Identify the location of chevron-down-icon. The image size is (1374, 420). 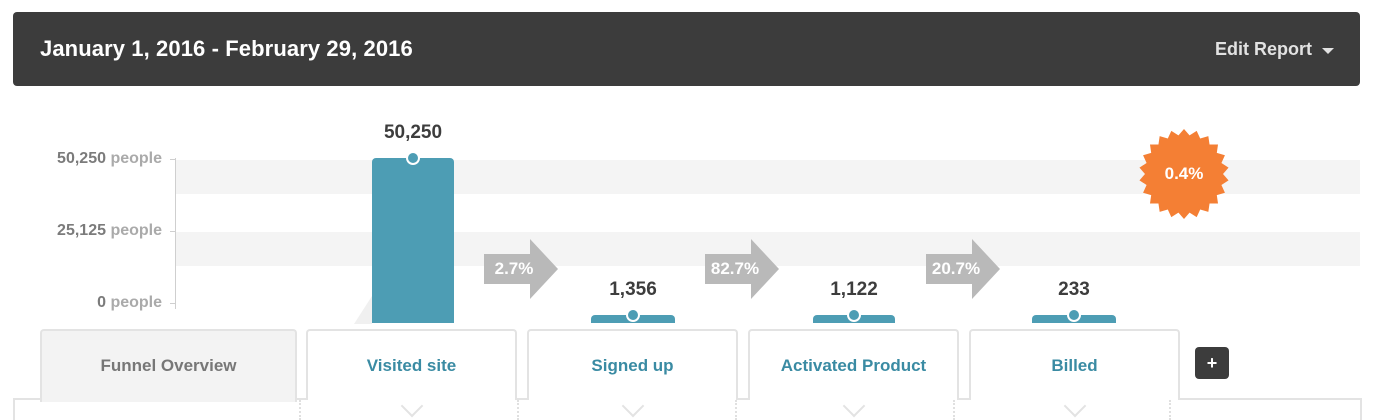
(1328, 50).